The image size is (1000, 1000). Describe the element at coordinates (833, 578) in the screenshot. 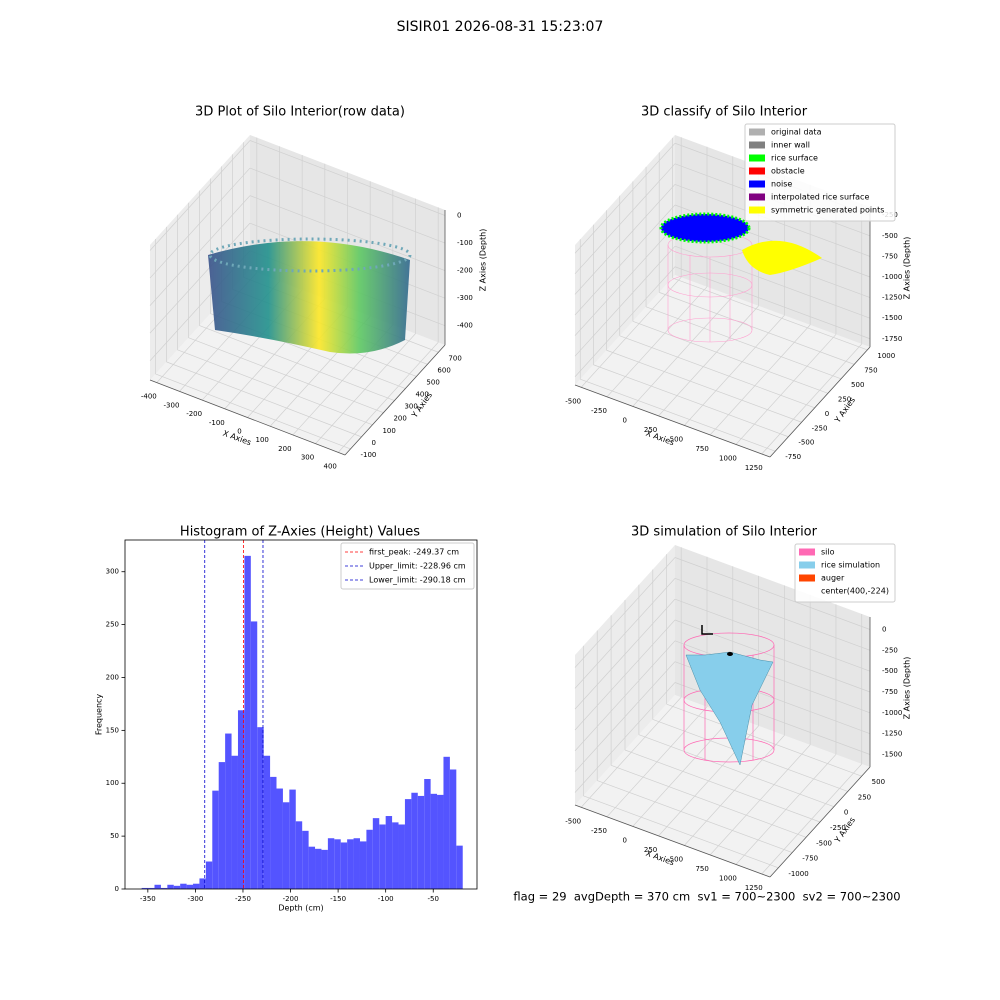

I see `legend-label: auger` at that location.